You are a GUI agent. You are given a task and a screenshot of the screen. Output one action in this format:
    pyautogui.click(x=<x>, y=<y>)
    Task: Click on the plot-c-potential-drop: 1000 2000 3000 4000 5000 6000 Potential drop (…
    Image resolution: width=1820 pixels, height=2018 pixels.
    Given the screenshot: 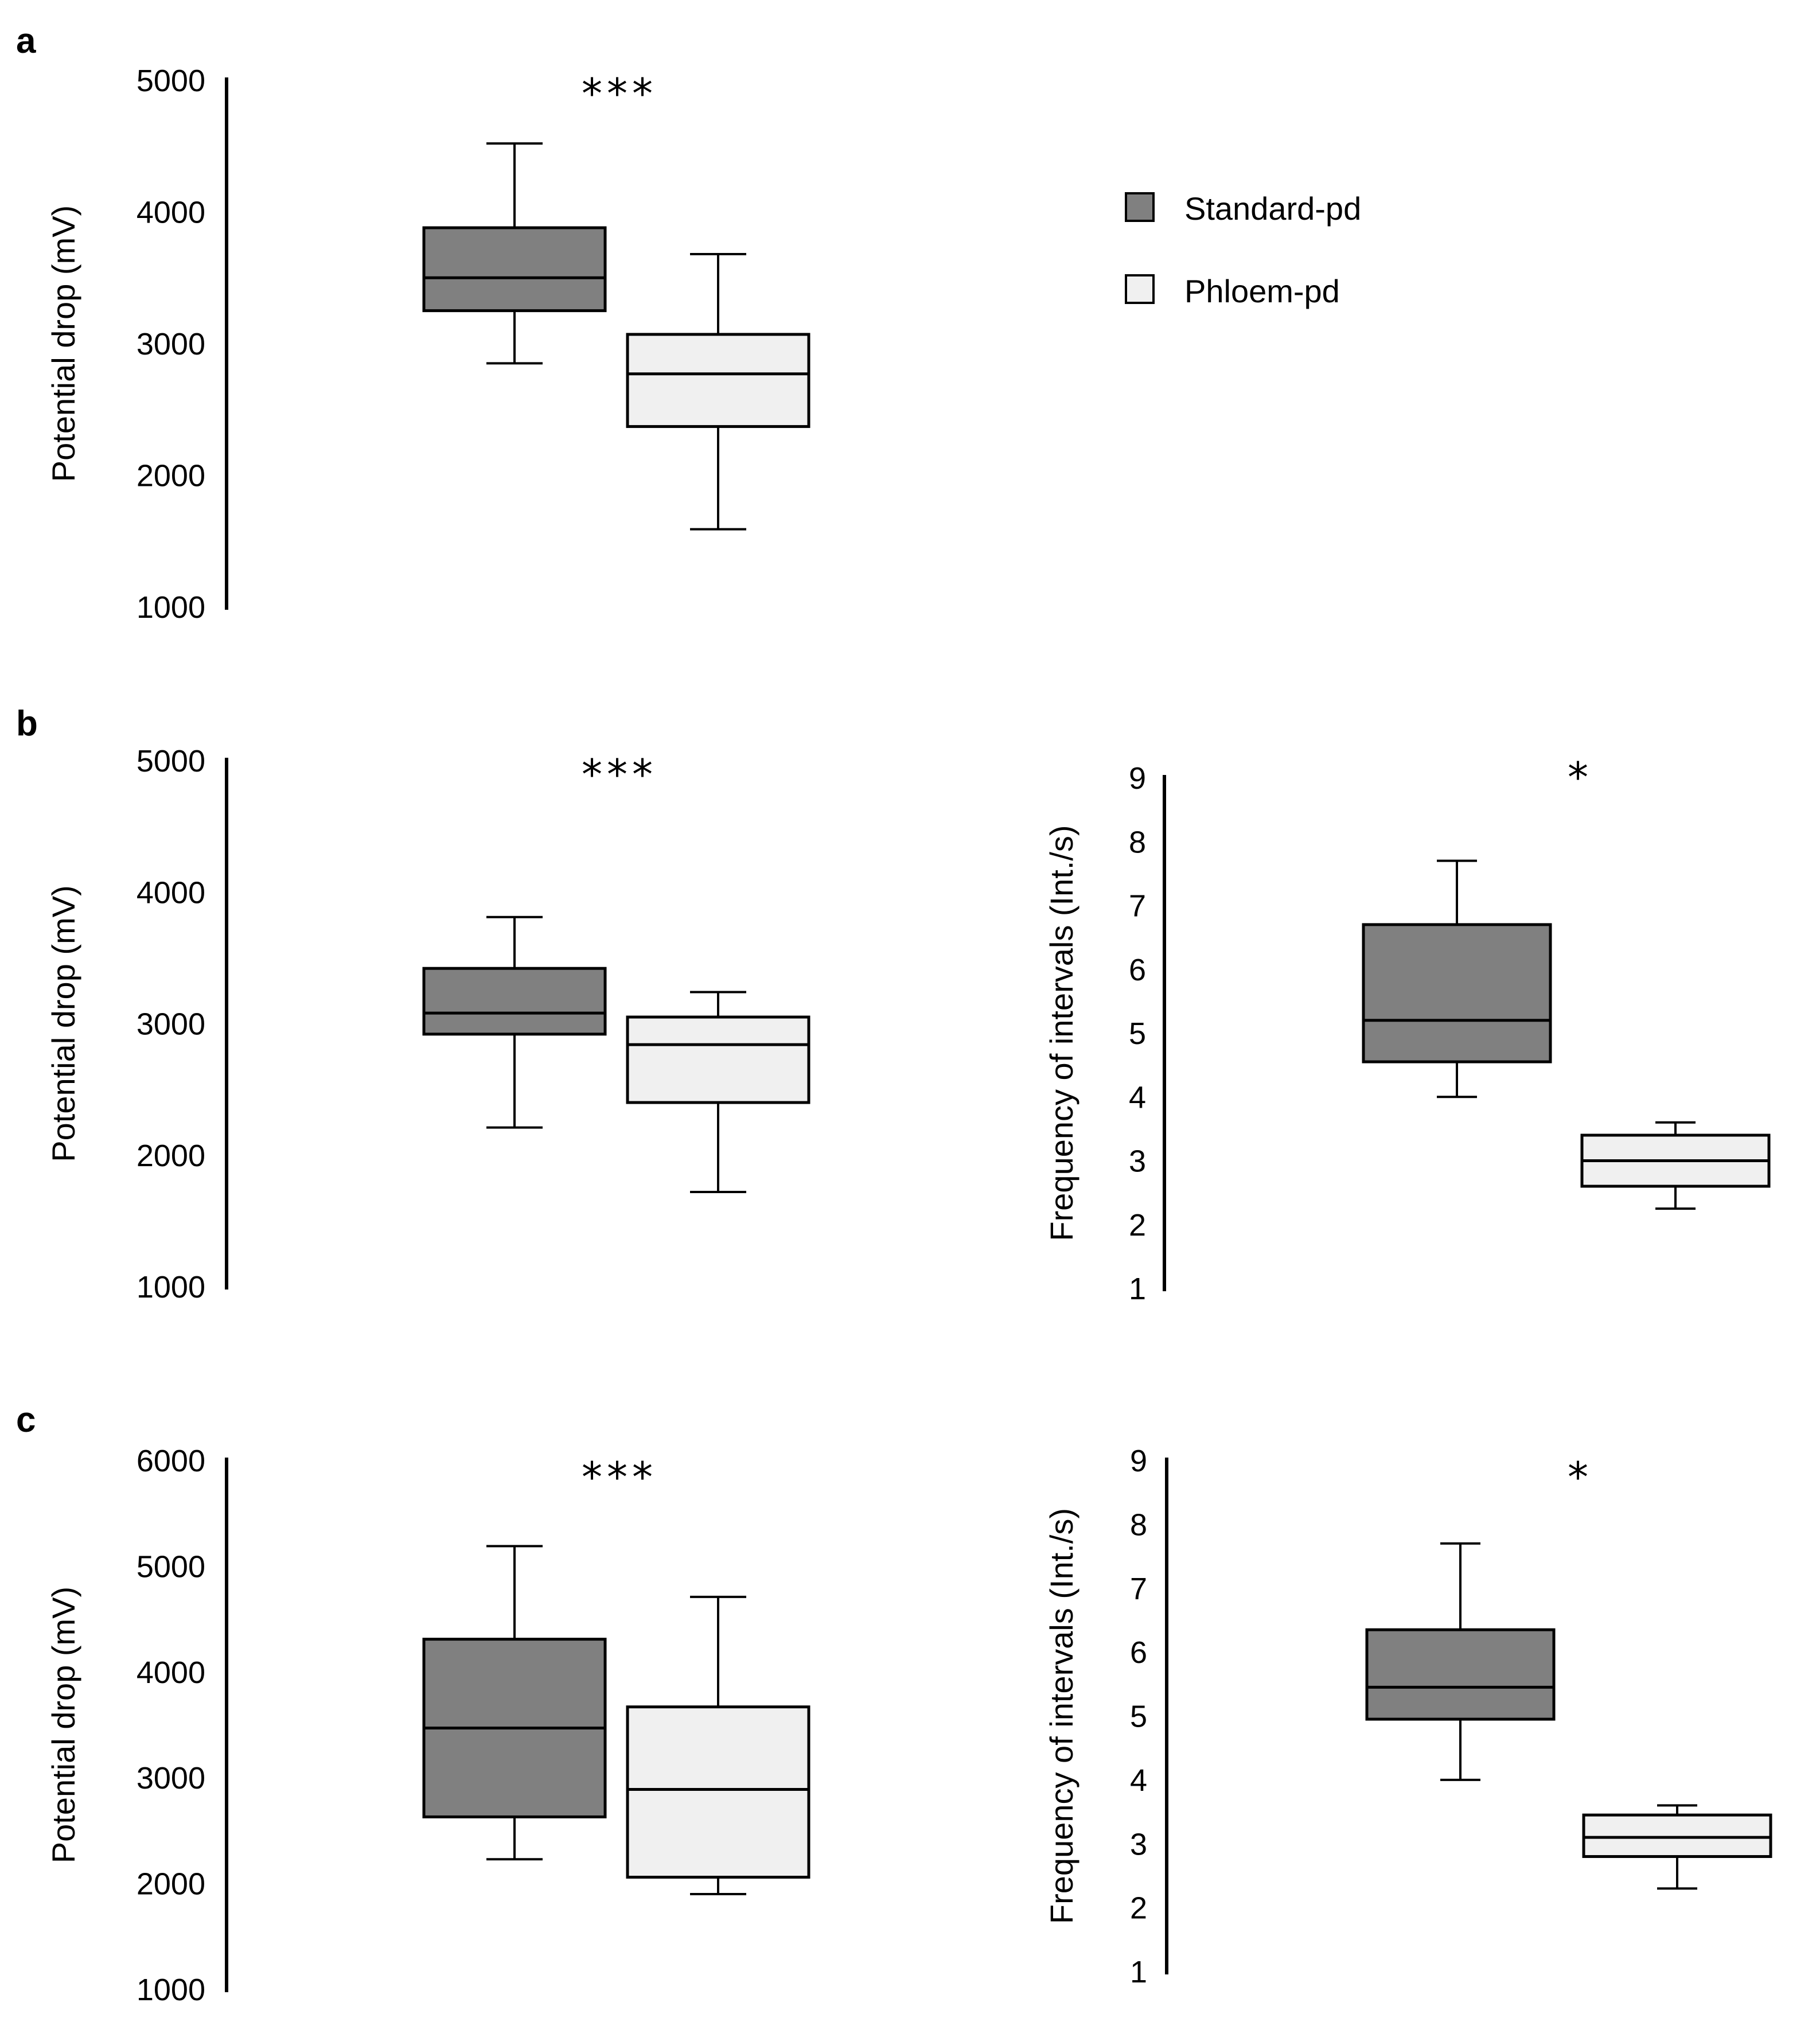 What is the action you would take?
    pyautogui.click(x=427, y=1725)
    